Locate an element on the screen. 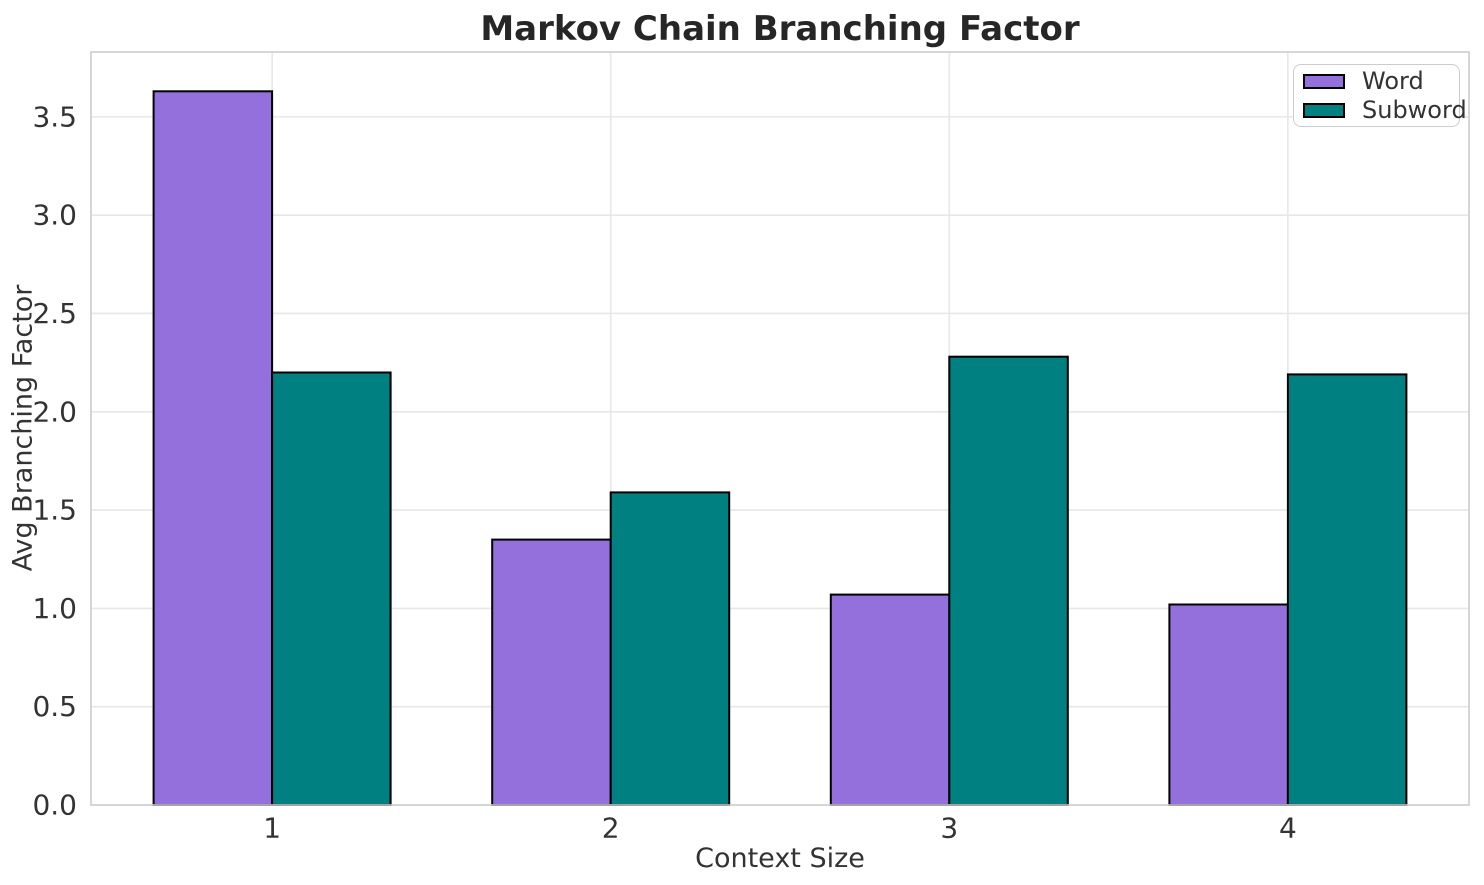  legend-item-subword: Subword is located at coordinates (1380, 110).